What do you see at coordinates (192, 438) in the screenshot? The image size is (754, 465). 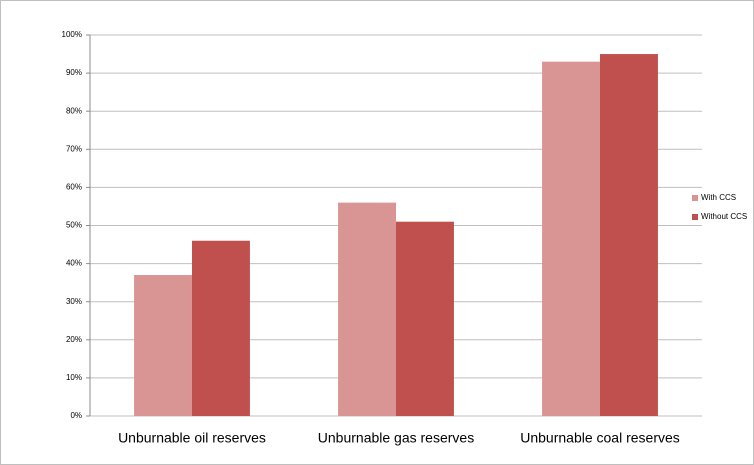 I see `x-tick-label: Unburnable oil reserves` at bounding box center [192, 438].